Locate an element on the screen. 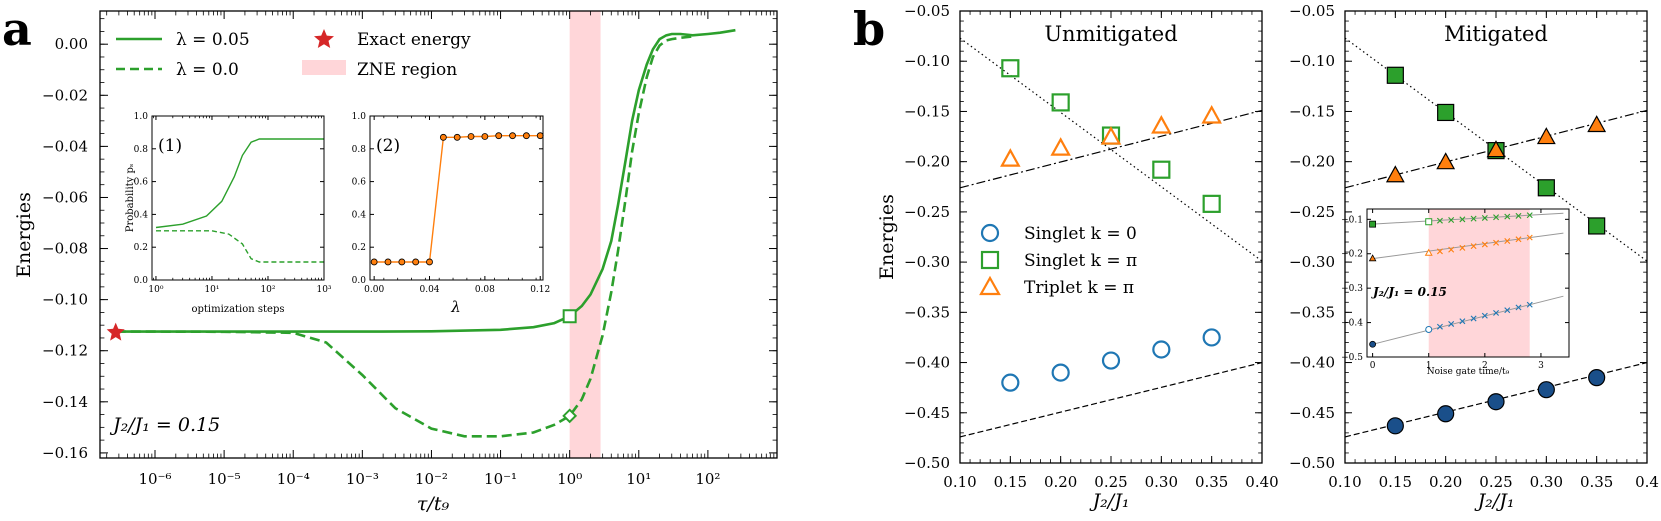  y-tick-label: −0.4 is located at coordinates (1352, 324).